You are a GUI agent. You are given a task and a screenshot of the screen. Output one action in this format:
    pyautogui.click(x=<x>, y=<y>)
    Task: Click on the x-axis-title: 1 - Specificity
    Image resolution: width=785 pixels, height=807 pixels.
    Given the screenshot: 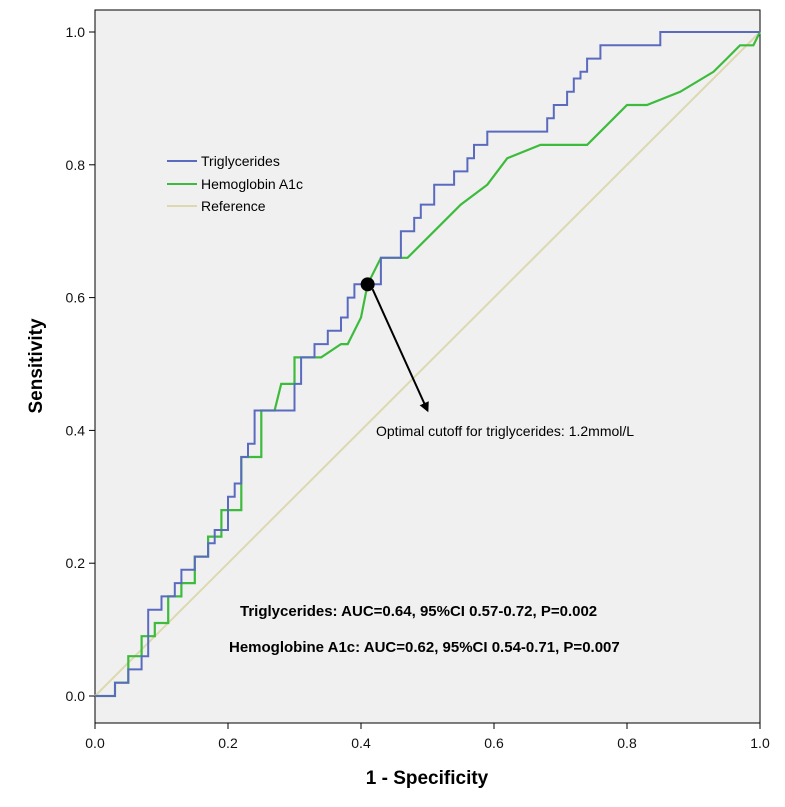 What is the action you would take?
    pyautogui.click(x=427, y=778)
    